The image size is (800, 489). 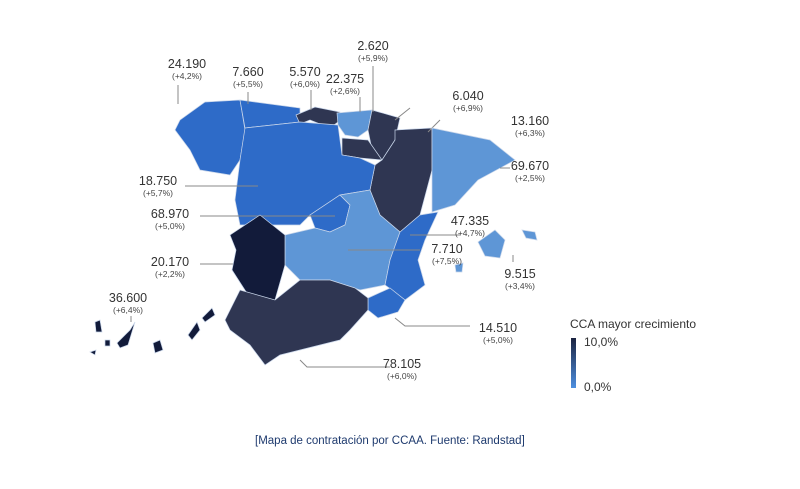 What do you see at coordinates (530, 177) in the screenshot?
I see `region-change: (+2,5%)` at bounding box center [530, 177].